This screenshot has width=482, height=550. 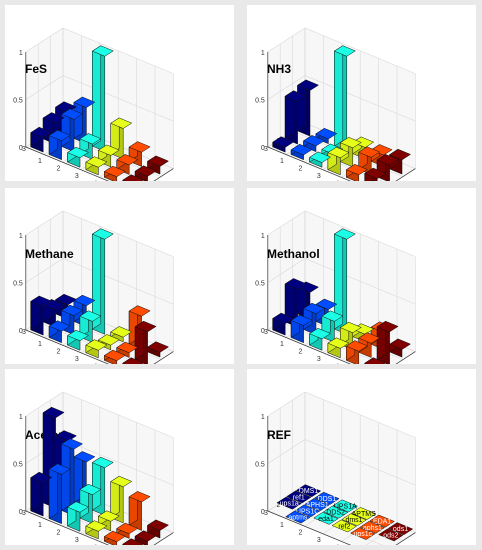 I want to click on tile-label: ref1, so click(x=299, y=497).